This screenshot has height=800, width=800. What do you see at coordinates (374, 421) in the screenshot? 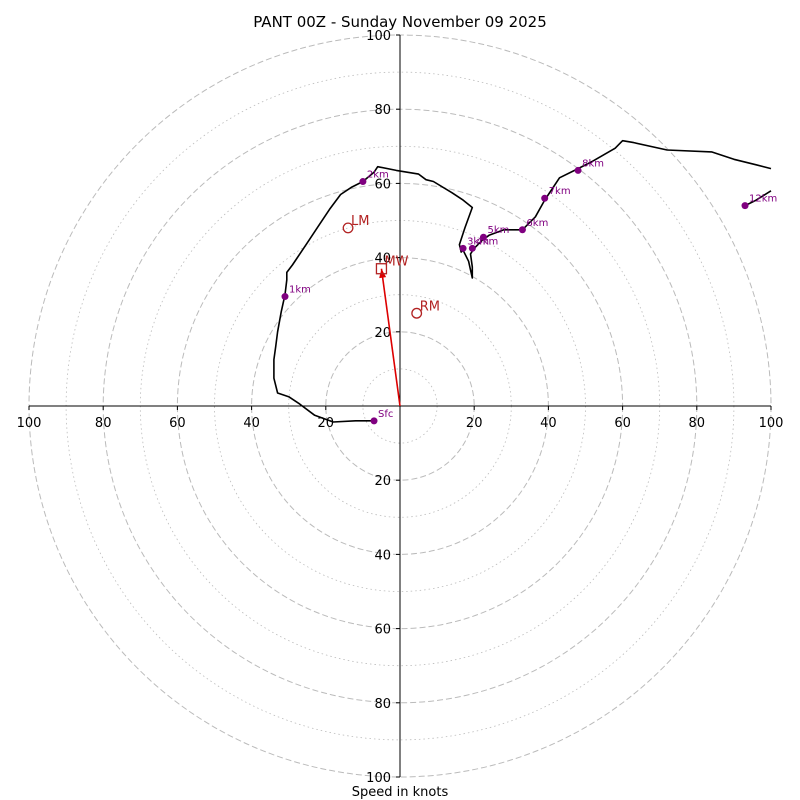
I see `height-marker-sfc` at bounding box center [374, 421].